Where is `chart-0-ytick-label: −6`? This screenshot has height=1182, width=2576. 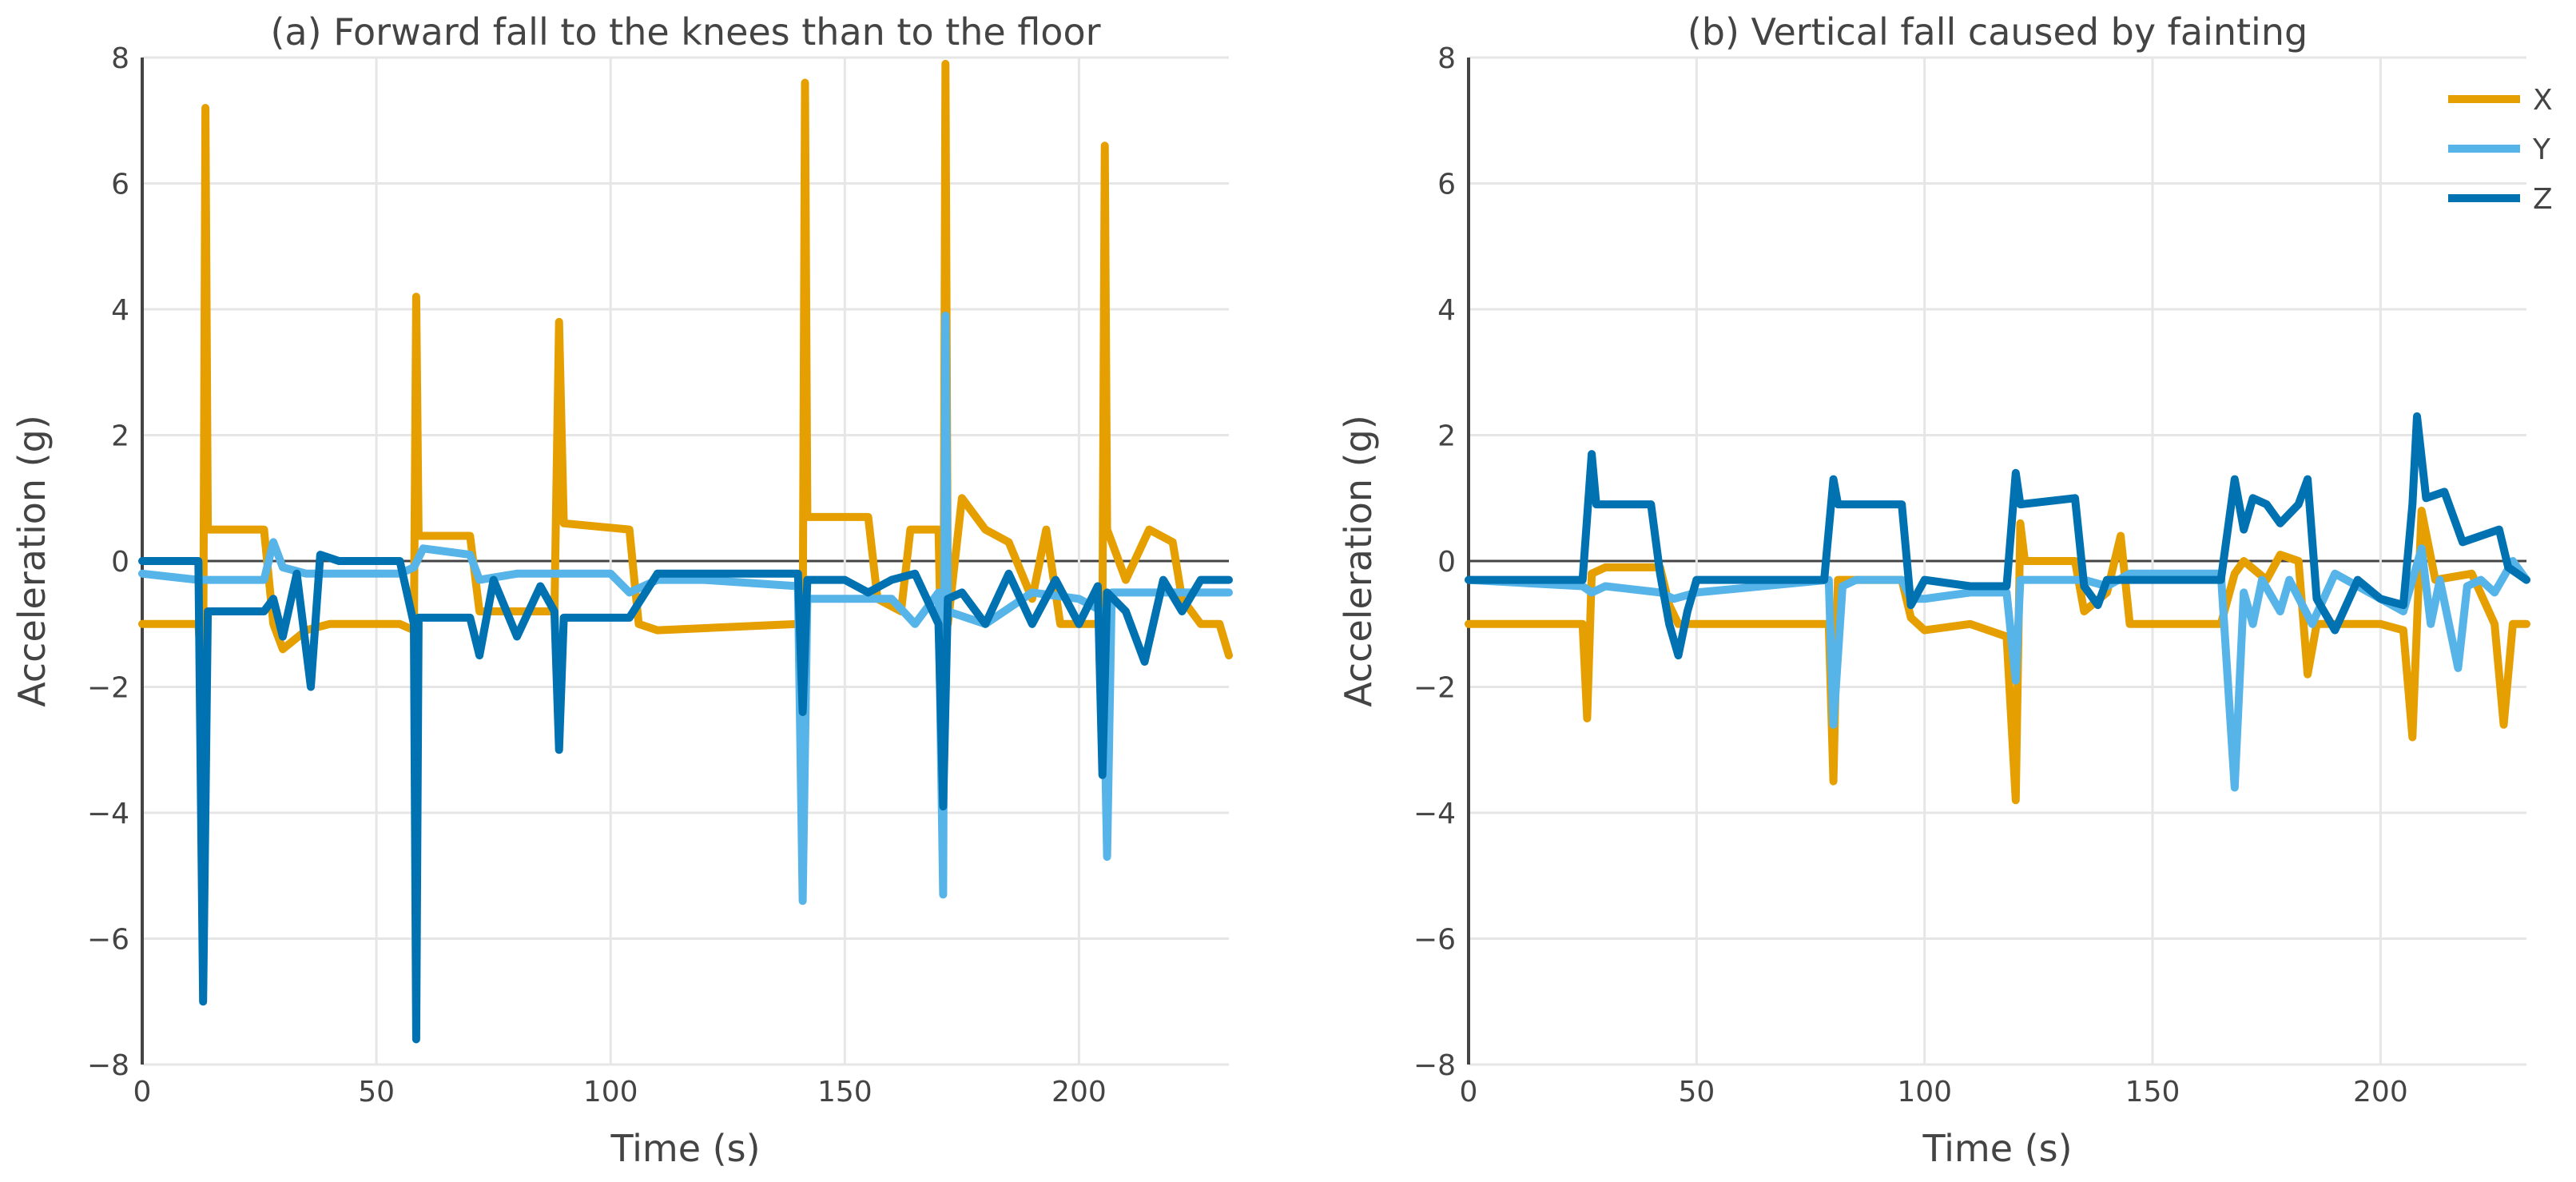 chart-0-ytick-label: −6 is located at coordinates (108, 940).